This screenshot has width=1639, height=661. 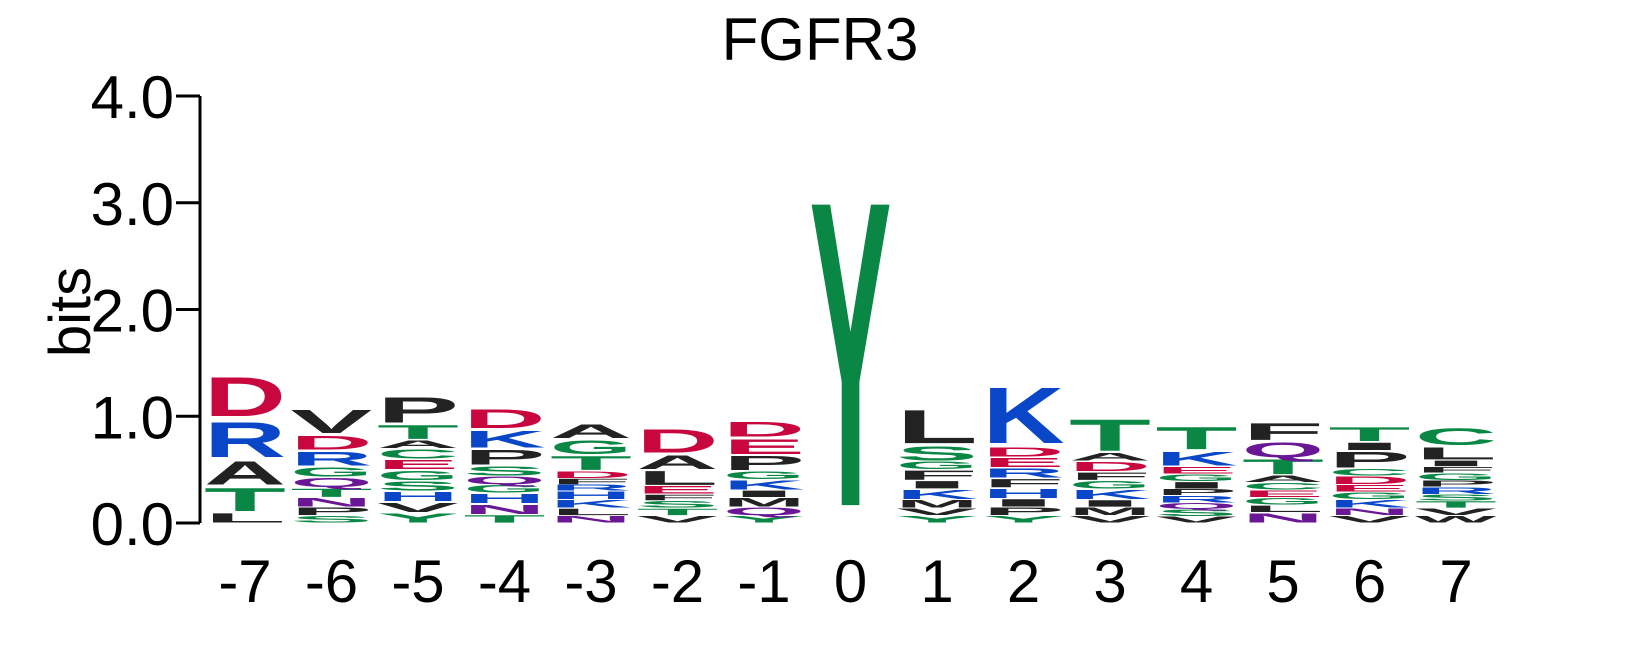 What do you see at coordinates (132, 417) in the screenshot?
I see `y-tick-label: 1.0` at bounding box center [132, 417].